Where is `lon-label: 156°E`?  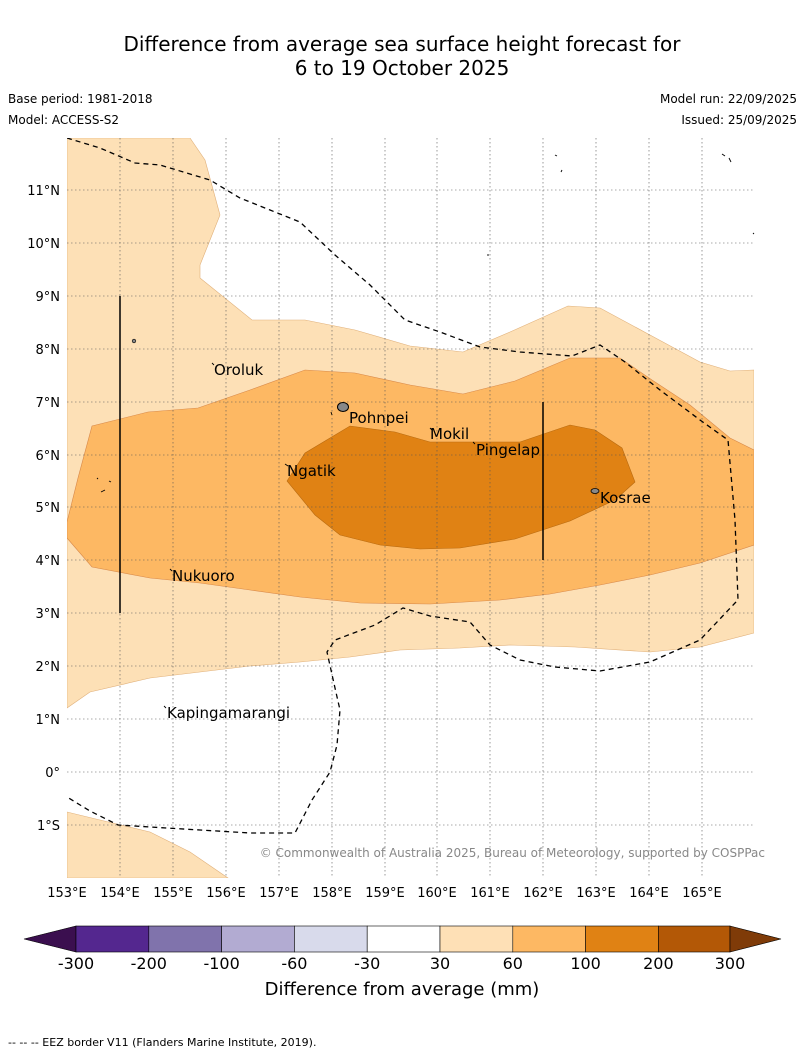 lon-label: 156°E is located at coordinates (226, 893).